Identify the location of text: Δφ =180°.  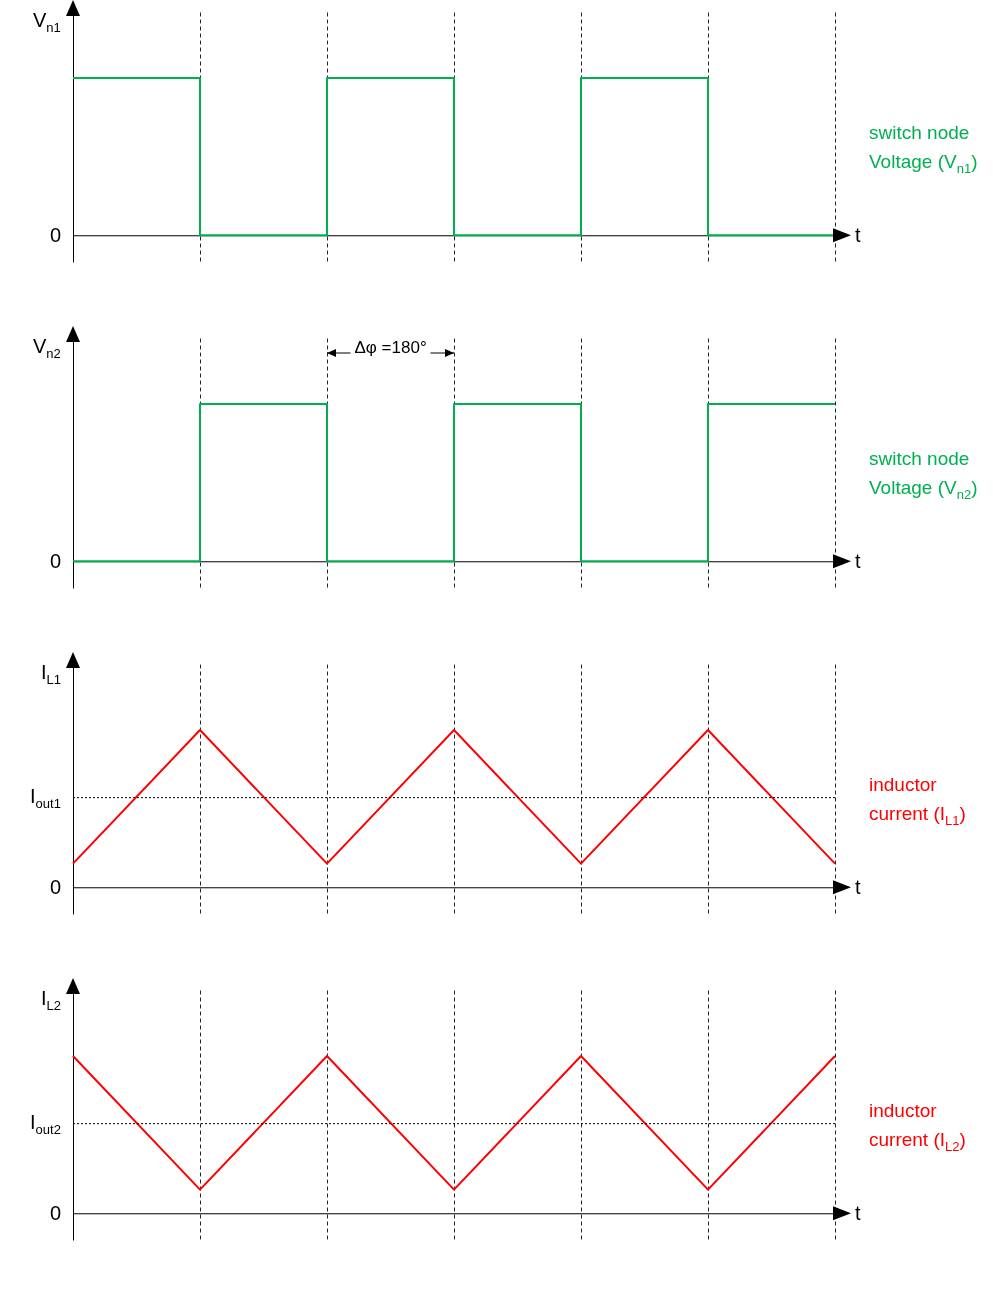
(390, 347).